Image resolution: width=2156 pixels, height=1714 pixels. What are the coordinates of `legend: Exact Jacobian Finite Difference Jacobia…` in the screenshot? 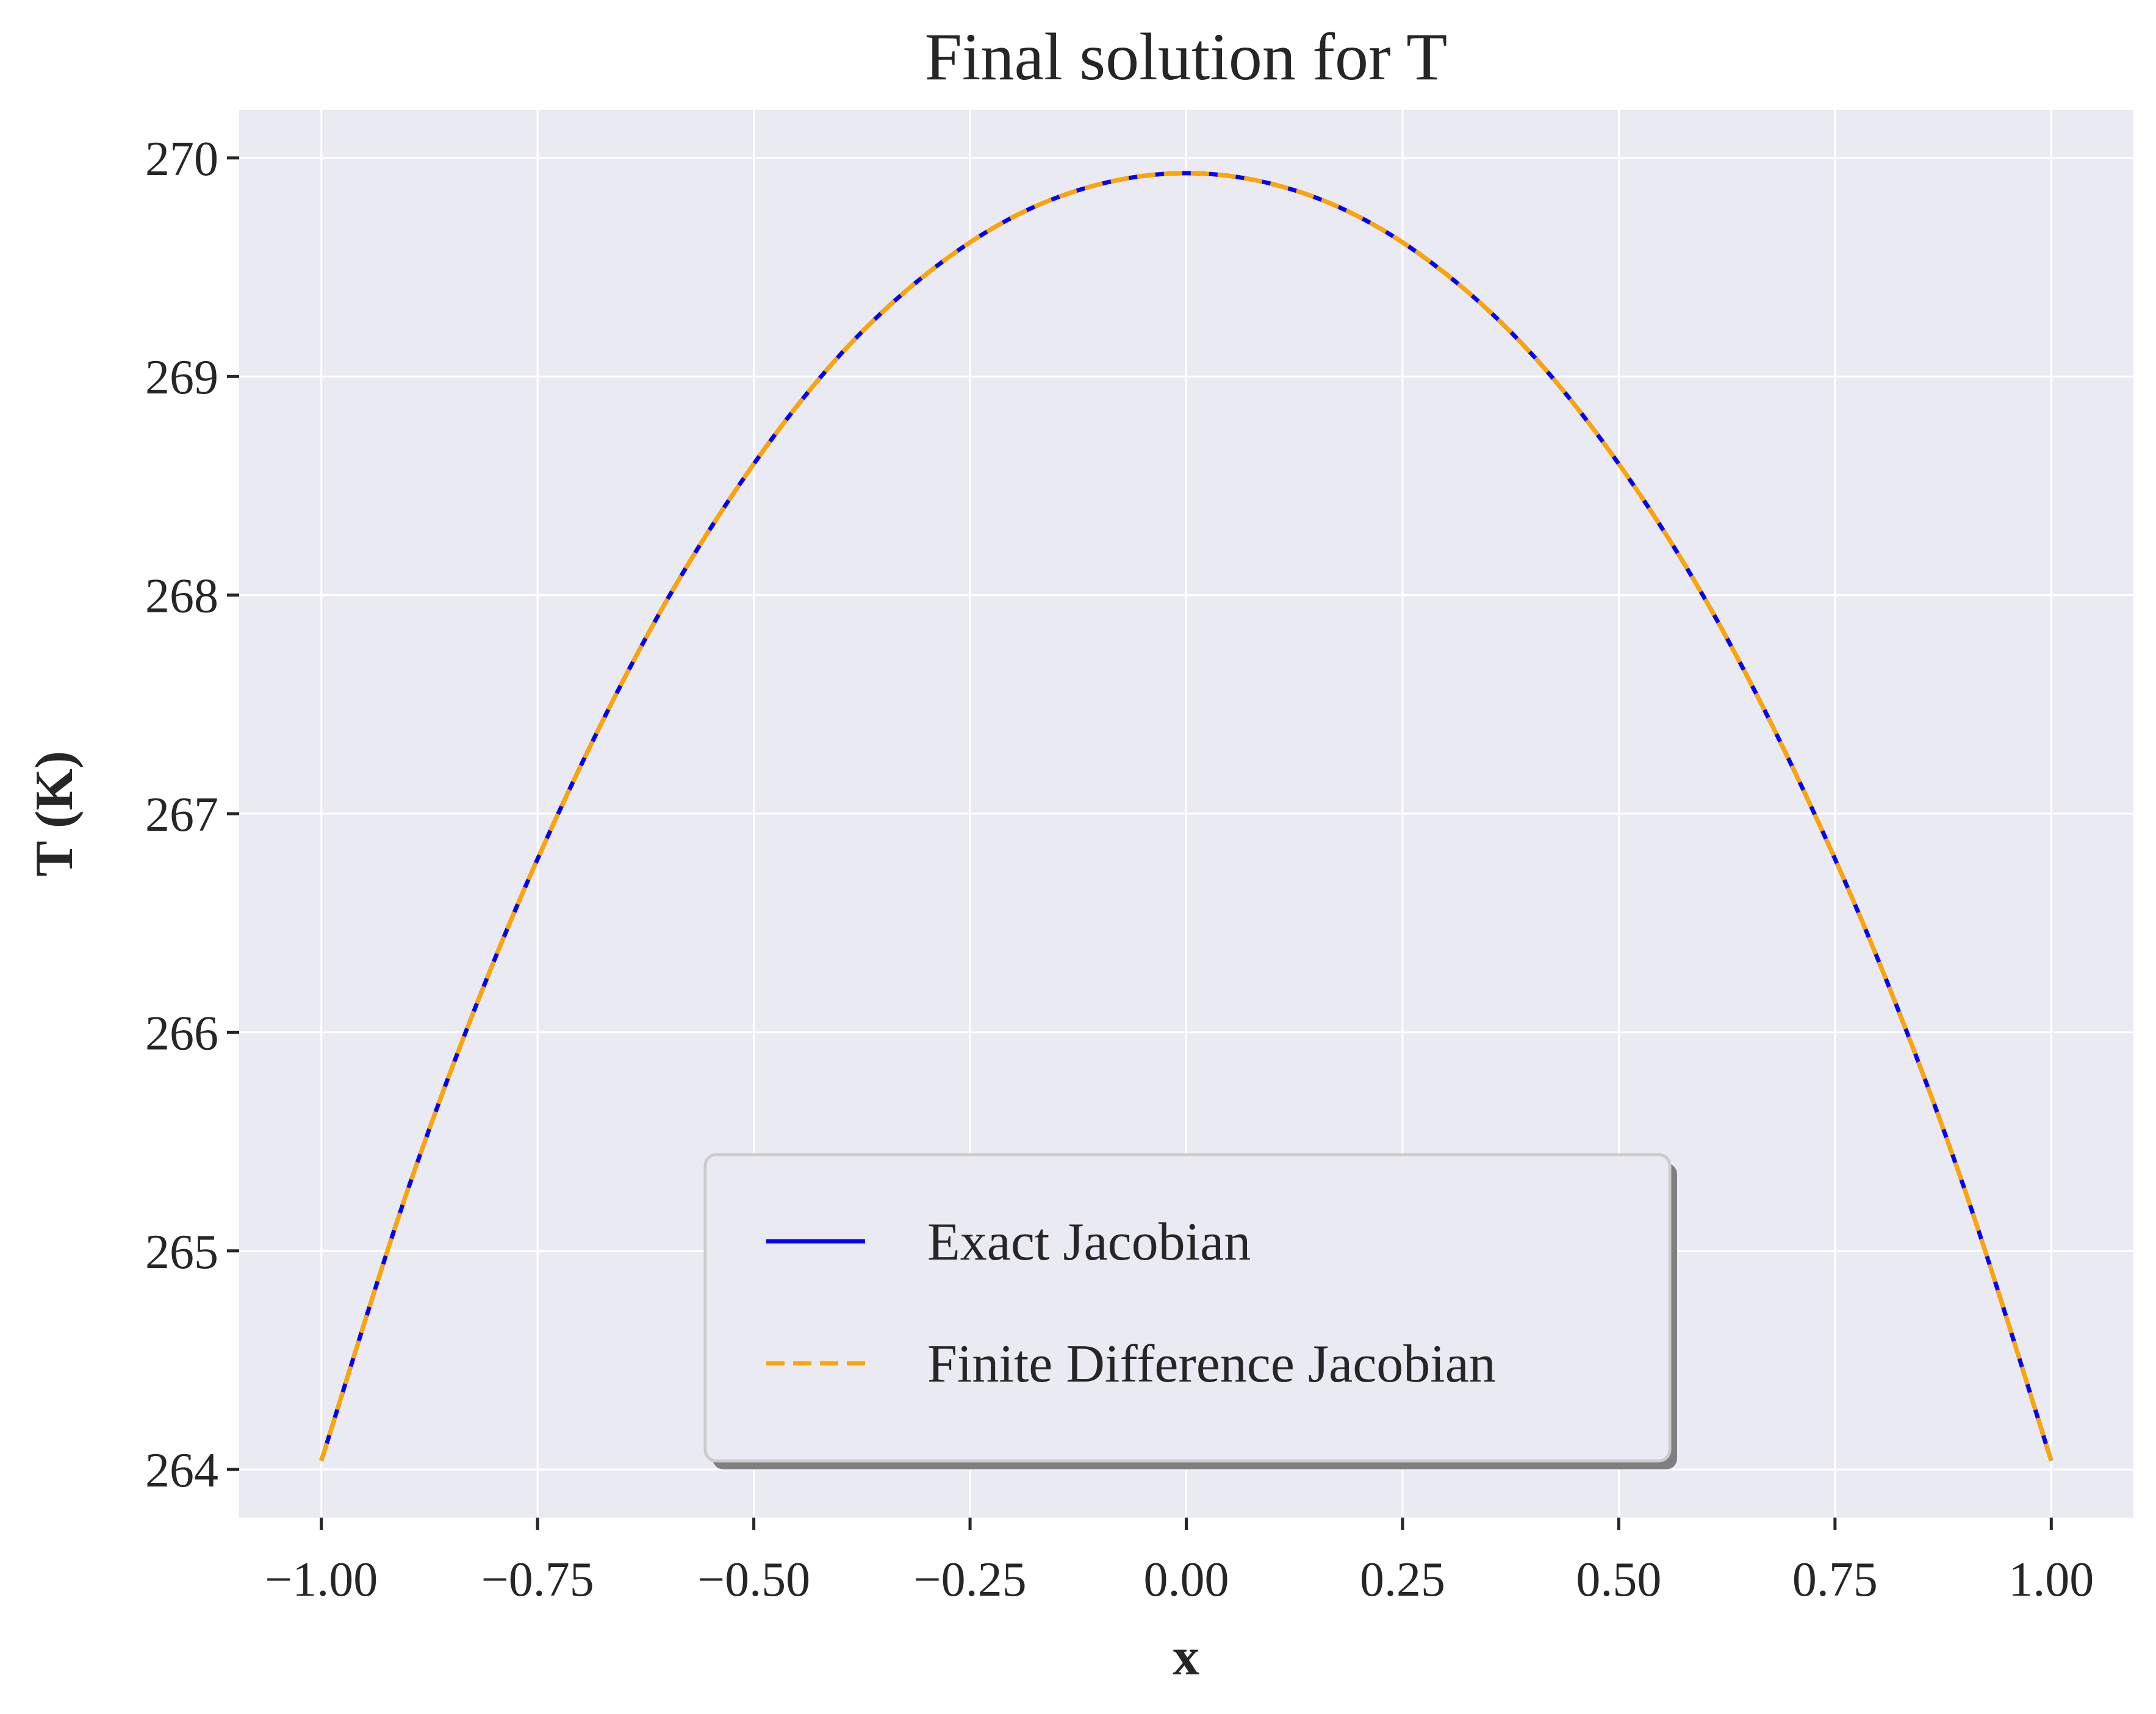 It's located at (1190, 1311).